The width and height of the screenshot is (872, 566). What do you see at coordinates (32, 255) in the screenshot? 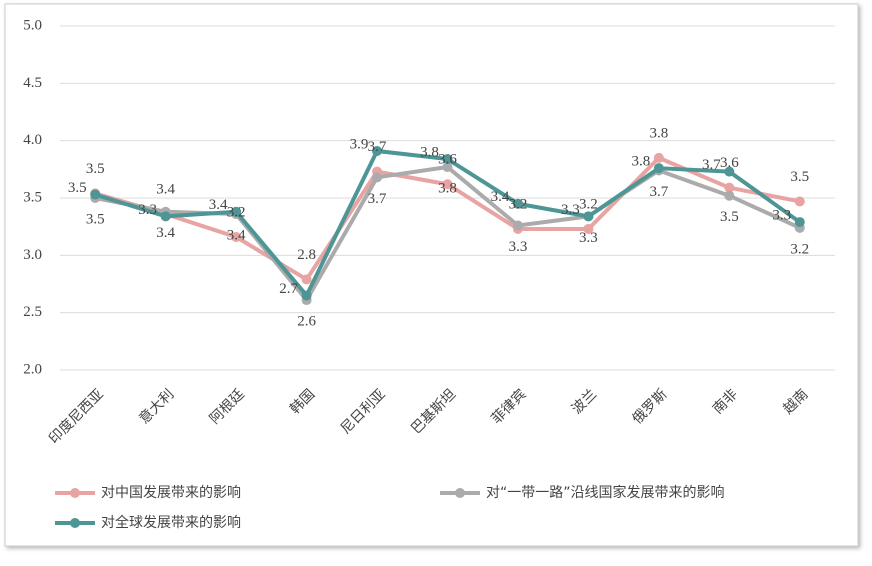
I see `y-tick-label: 3.0` at bounding box center [32, 255].